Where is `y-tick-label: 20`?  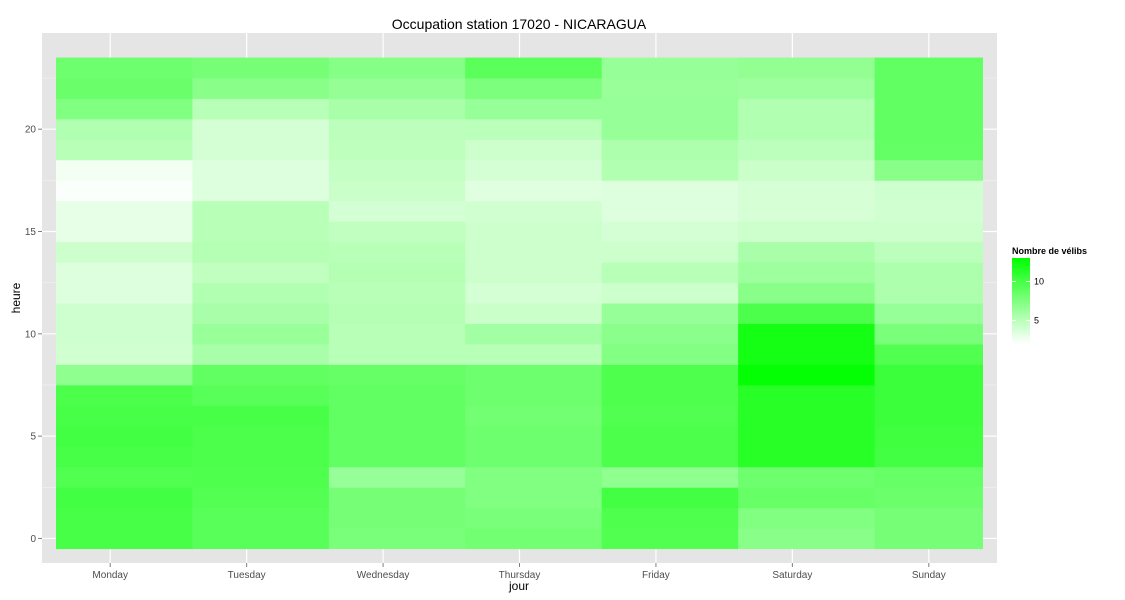
y-tick-label: 20 is located at coordinates (31, 130).